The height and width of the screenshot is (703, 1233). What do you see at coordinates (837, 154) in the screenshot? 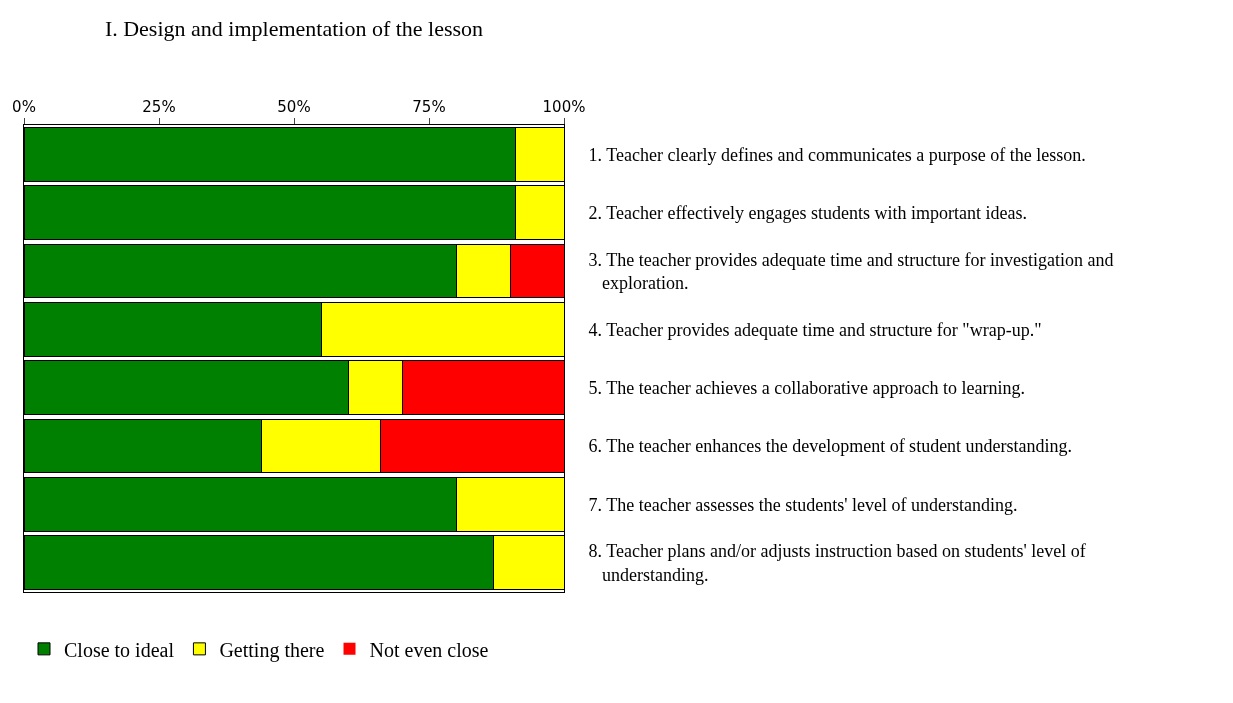
I see `y-tick-label: 1. Teacher clearly defines and communicates a purpose of the lesson.` at bounding box center [837, 154].